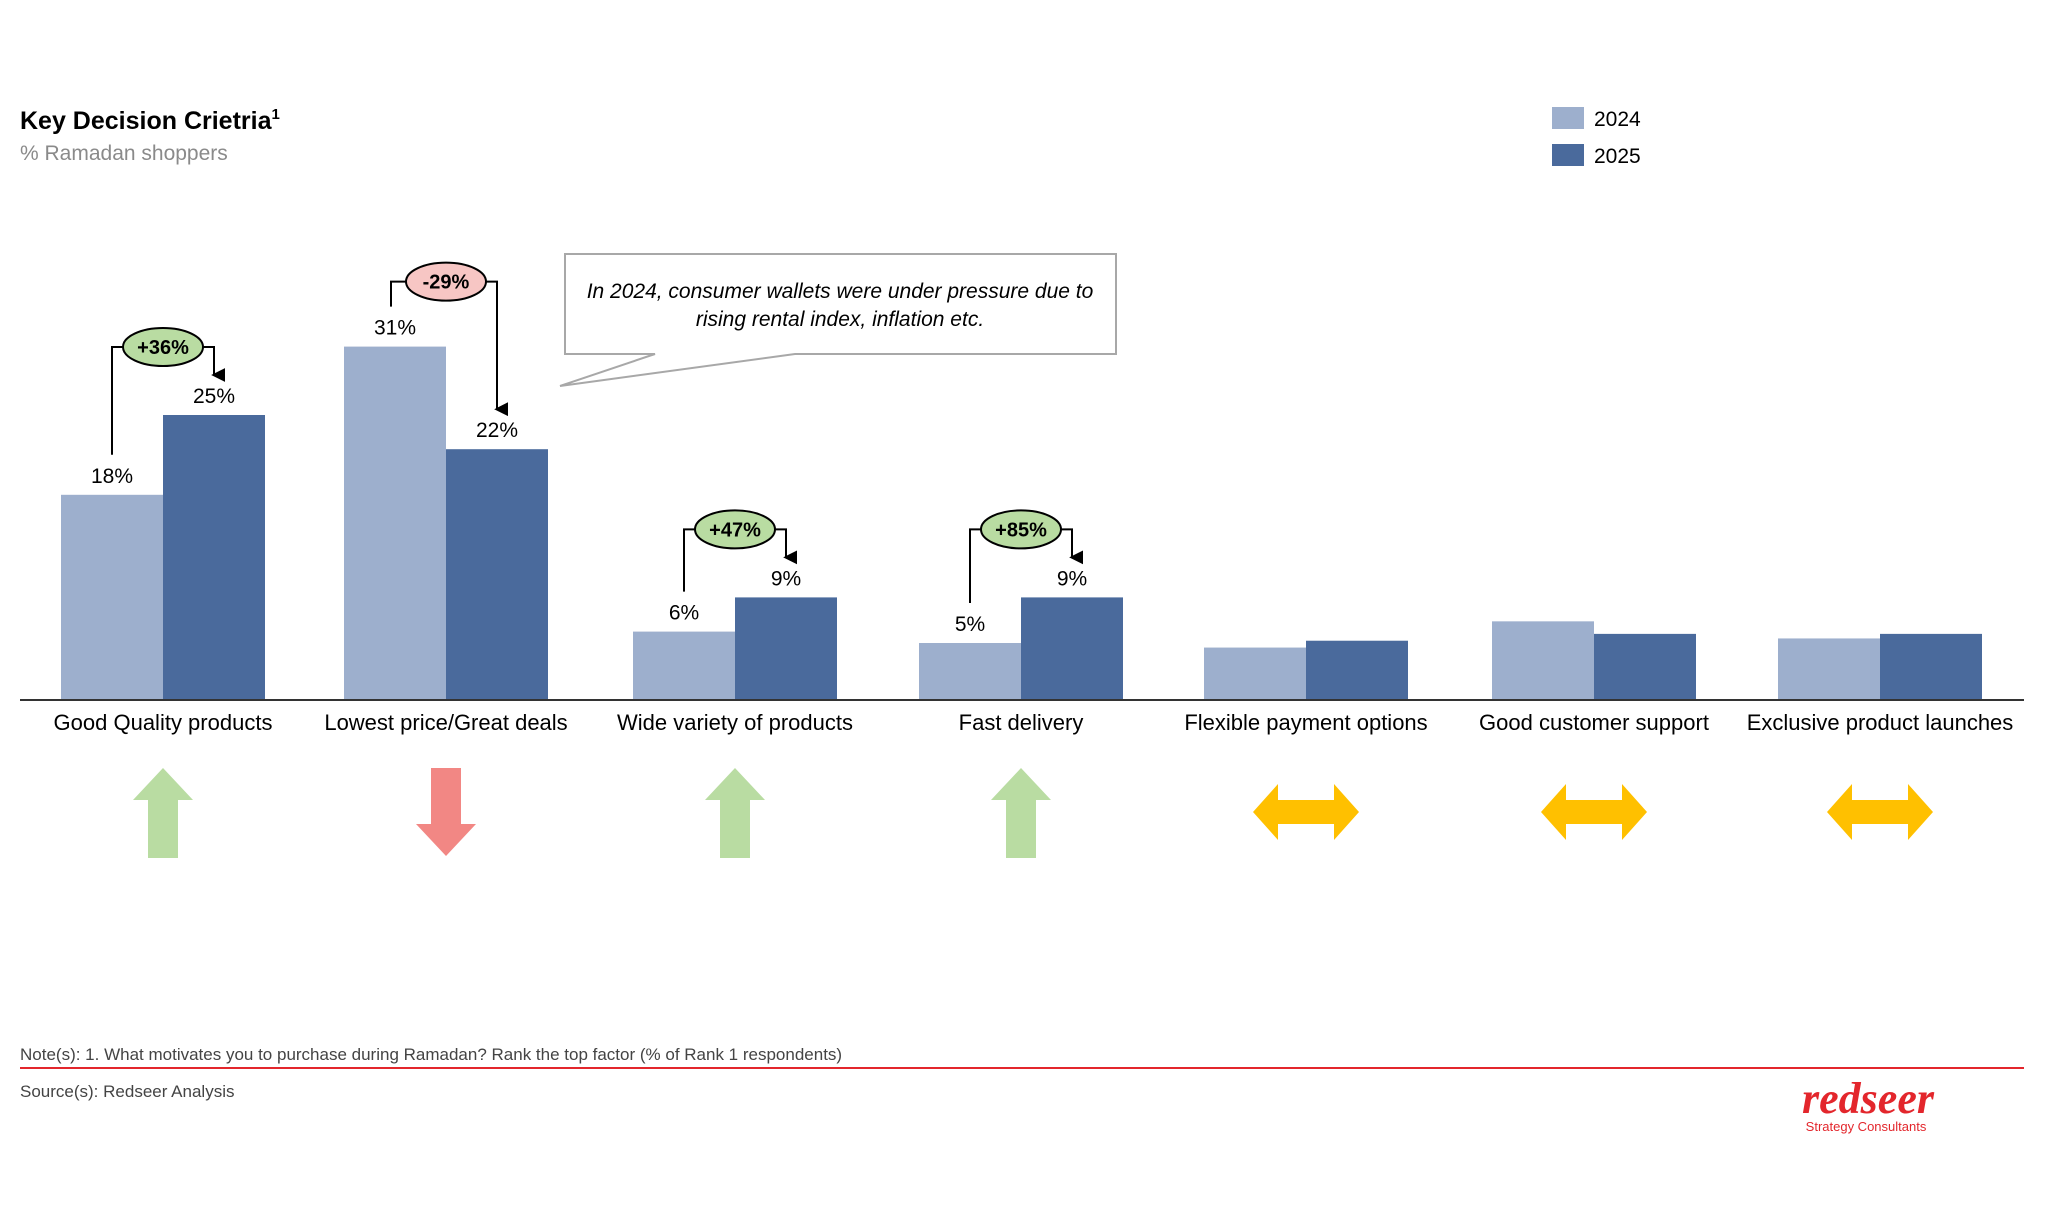  What do you see at coordinates (395, 328) in the screenshot?
I see `data-label-2024: 31%` at bounding box center [395, 328].